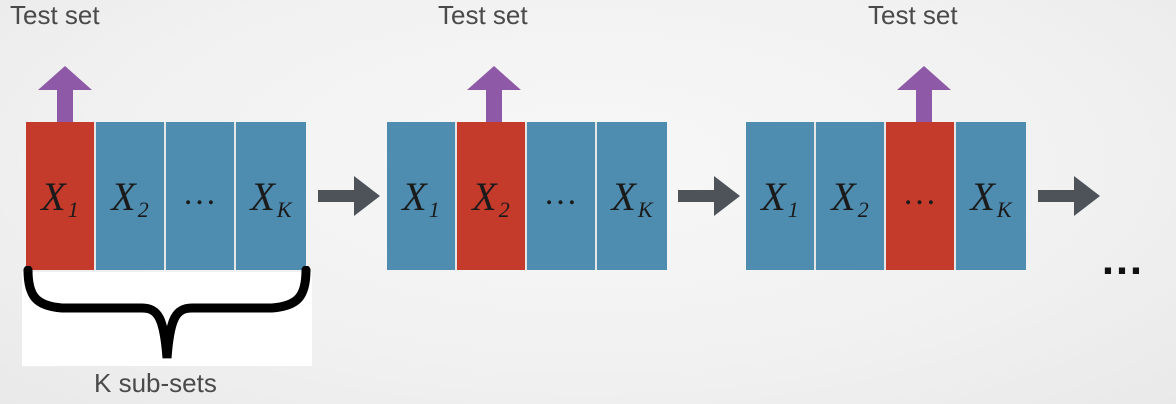 This screenshot has height=404, width=1176. Describe the element at coordinates (55, 15) in the screenshot. I see `test-set-label-fold-1: Test set` at that location.